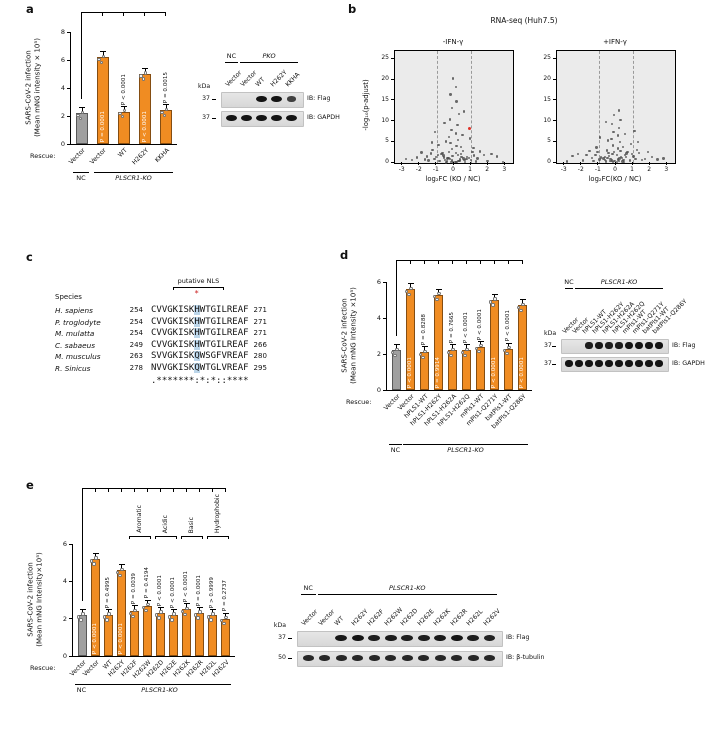  What do you see at coordinates (395, 444) in the screenshot?
I see `sample-group-line` at bounding box center [395, 444].